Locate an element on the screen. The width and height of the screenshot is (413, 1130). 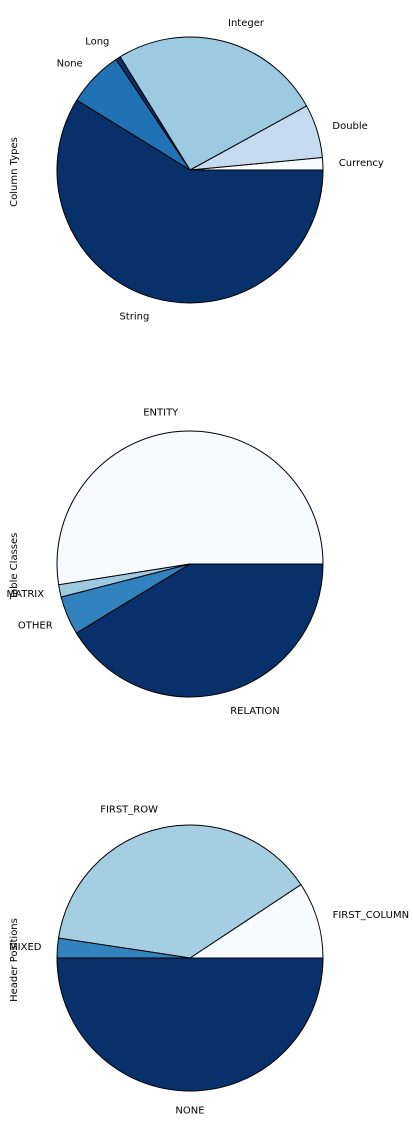
pie-slice-first-row is located at coordinates (179, 891).